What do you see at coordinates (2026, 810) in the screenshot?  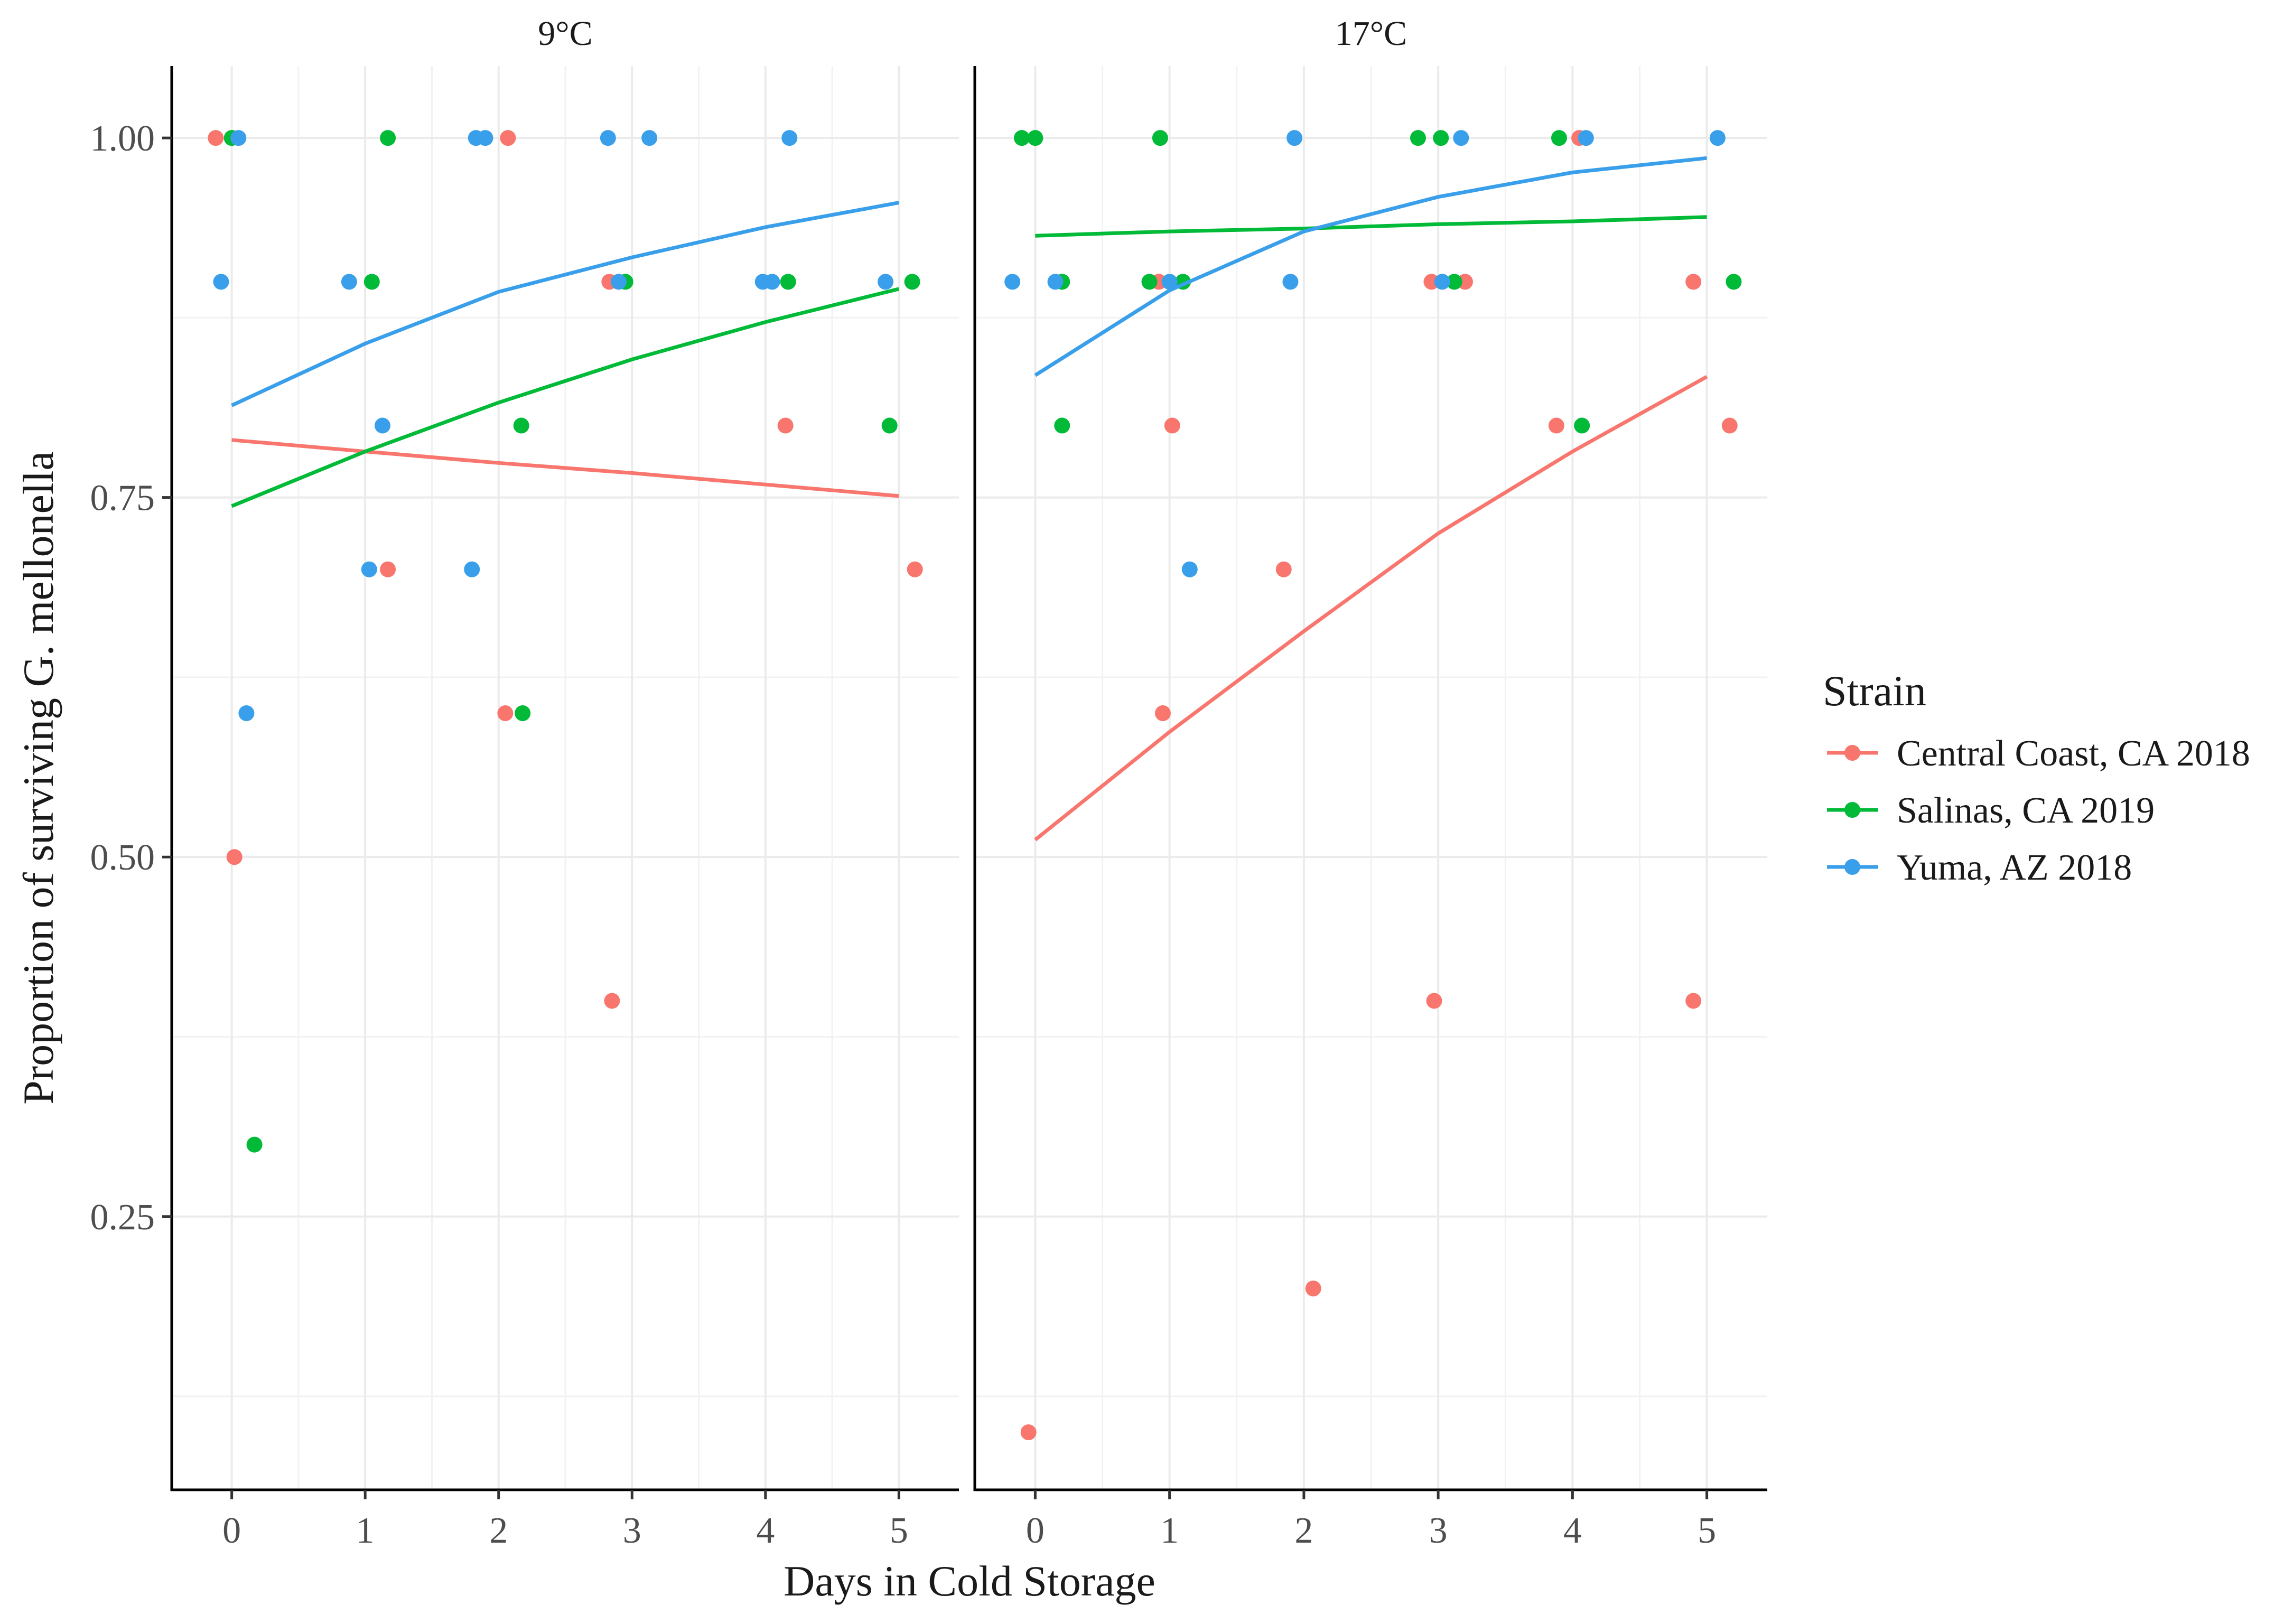 I see `legend-label: Salinas, CA 2019` at bounding box center [2026, 810].